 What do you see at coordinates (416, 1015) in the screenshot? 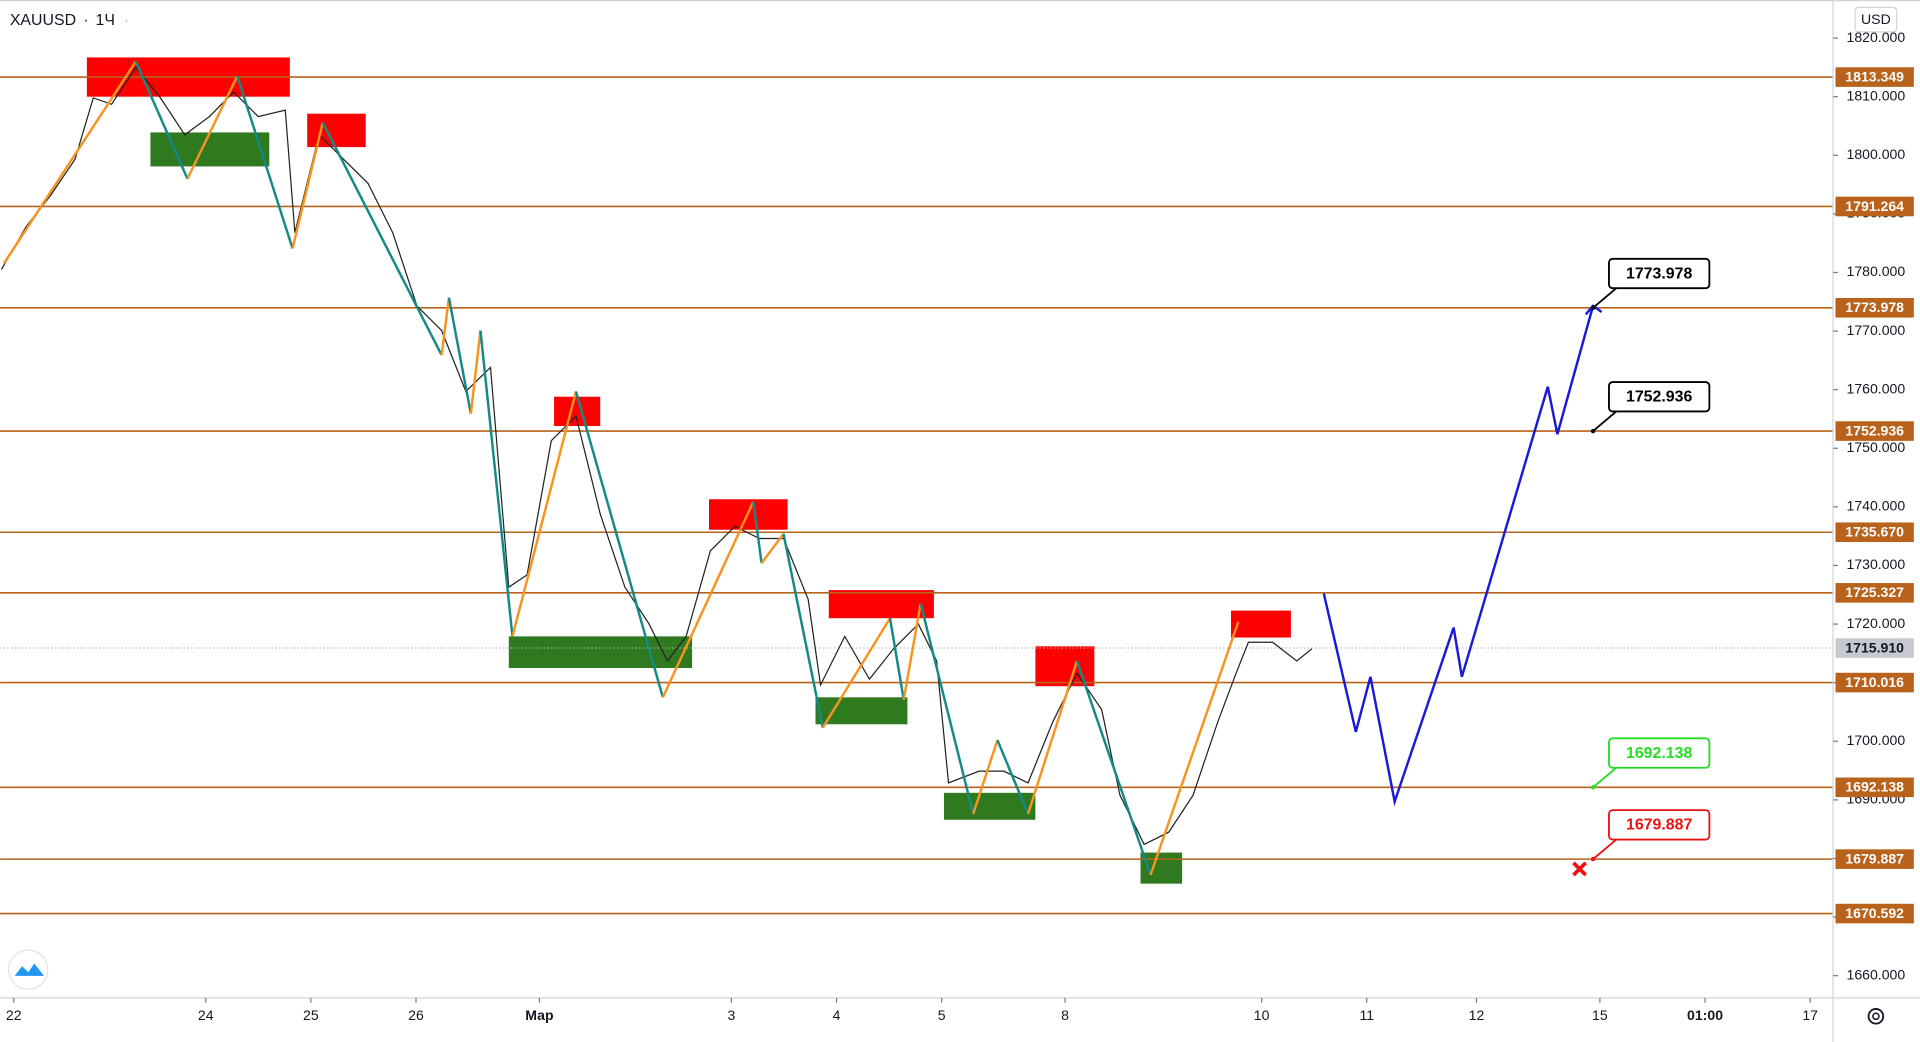
I see `x-tick-label: 26` at bounding box center [416, 1015].